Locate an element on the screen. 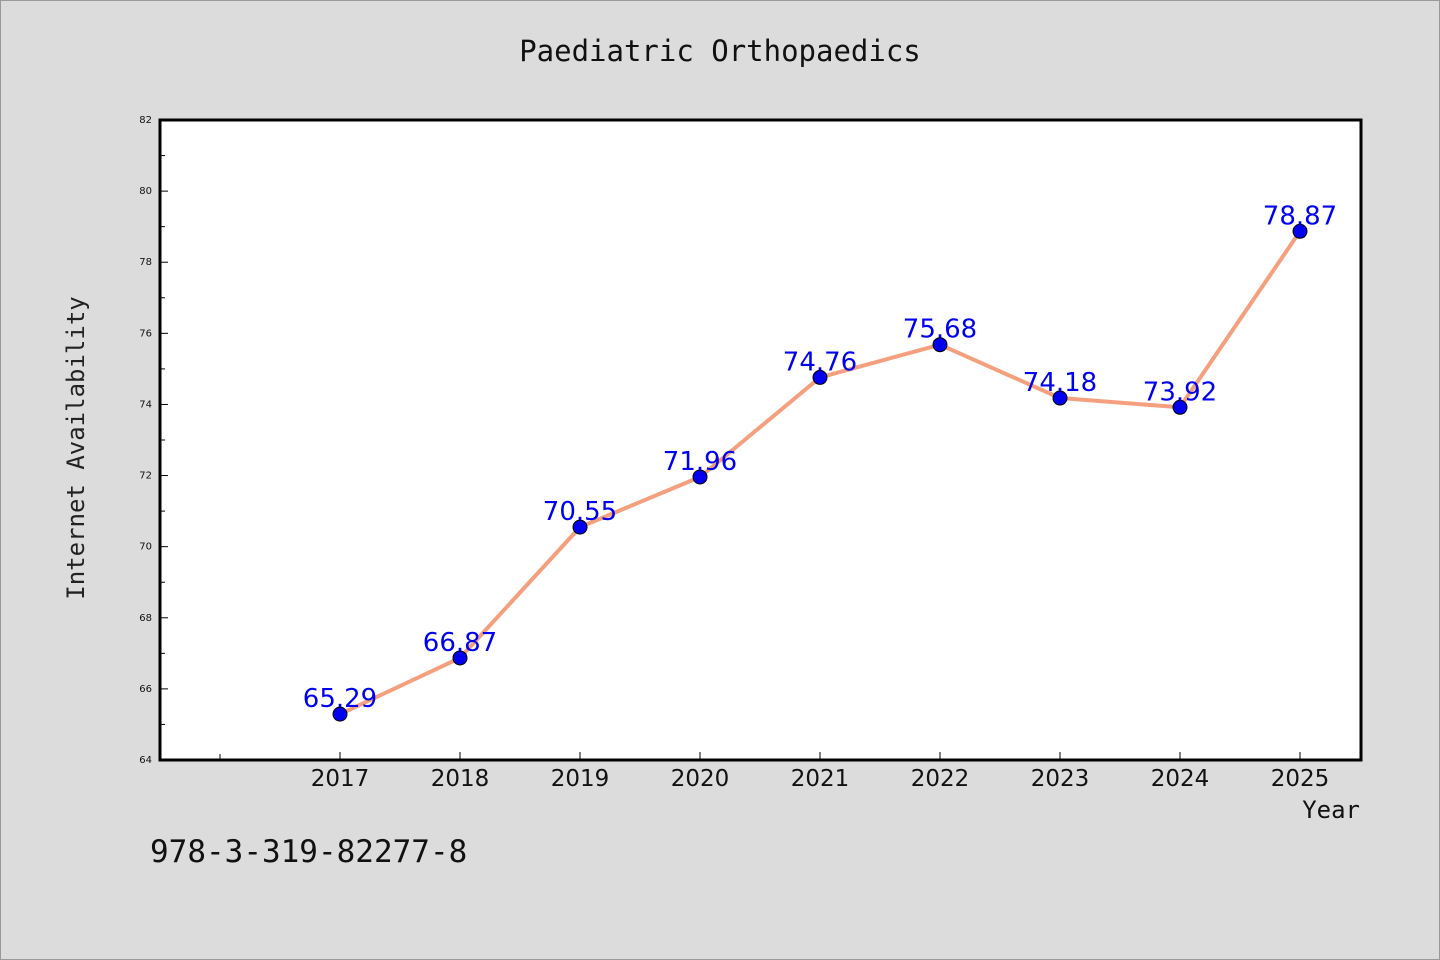 Image resolution: width=1440 pixels, height=960 pixels. x-tick-label: 2021 is located at coordinates (820, 779).